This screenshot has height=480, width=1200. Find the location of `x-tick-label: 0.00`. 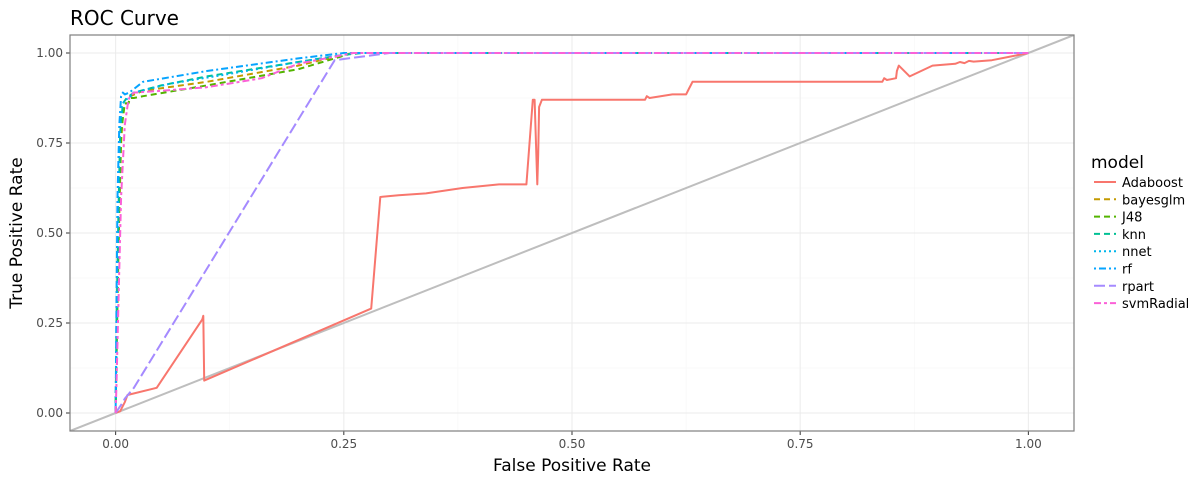

x-tick-label: 0.00 is located at coordinates (115, 444).